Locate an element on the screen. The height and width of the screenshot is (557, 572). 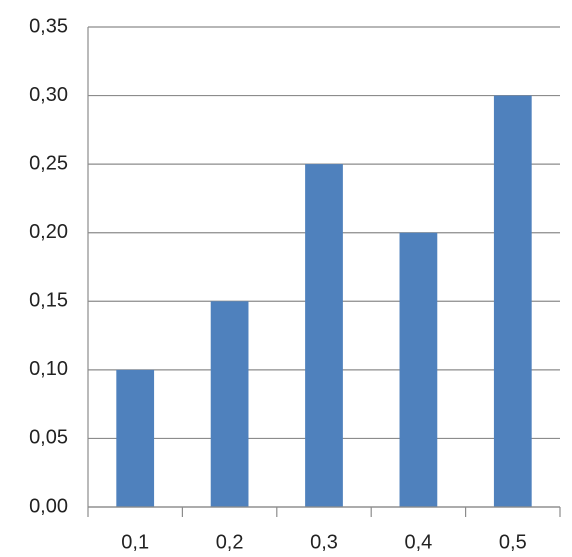
x-tick-label: 0,2 is located at coordinates (230, 542).